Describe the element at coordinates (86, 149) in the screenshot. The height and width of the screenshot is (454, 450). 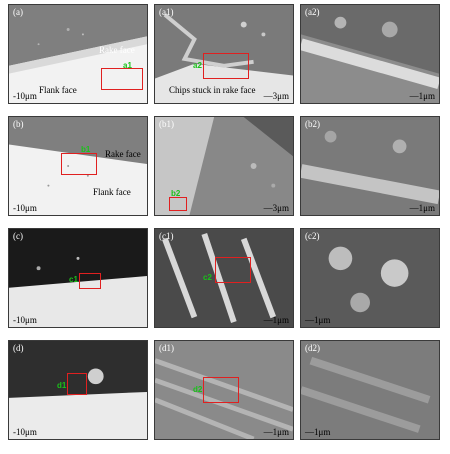
I see `roi-tag: b1` at that location.